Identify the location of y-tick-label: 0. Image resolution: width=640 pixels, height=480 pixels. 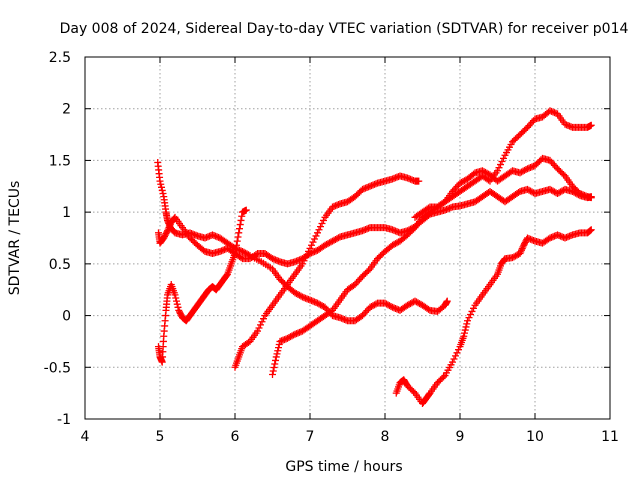
(66, 317).